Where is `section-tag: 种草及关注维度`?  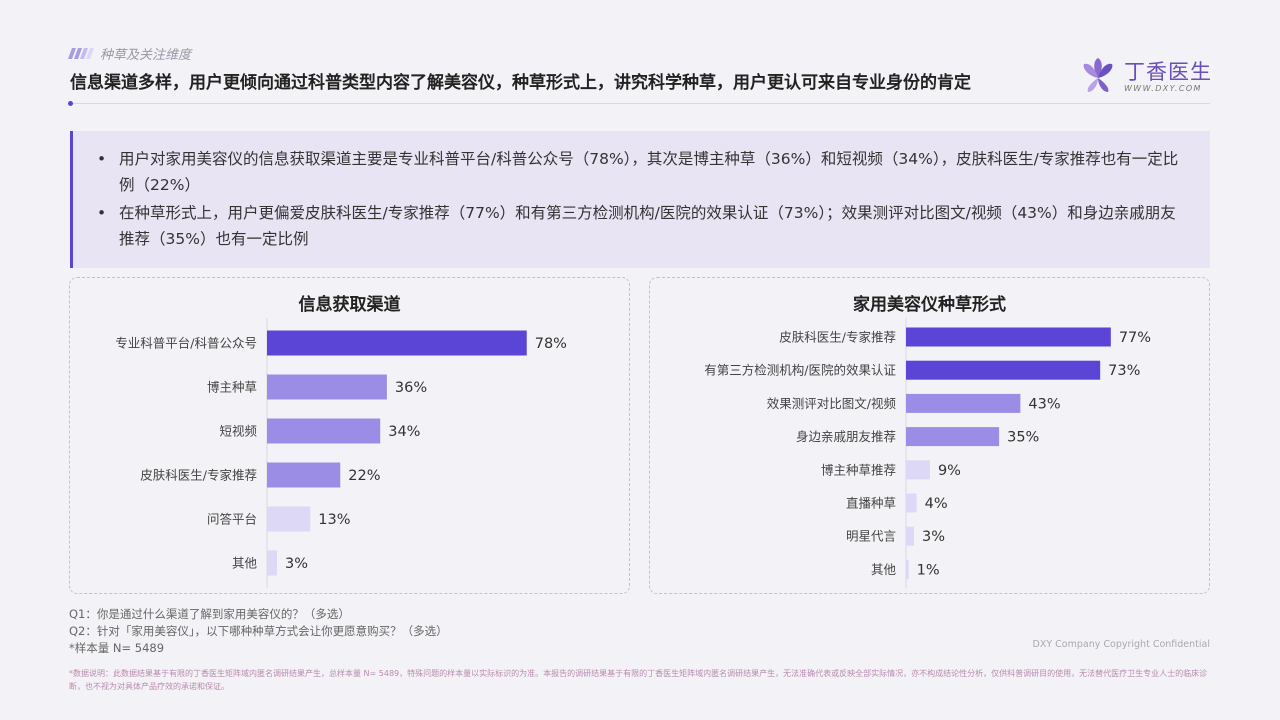
section-tag: 种草及关注维度 is located at coordinates (129, 53).